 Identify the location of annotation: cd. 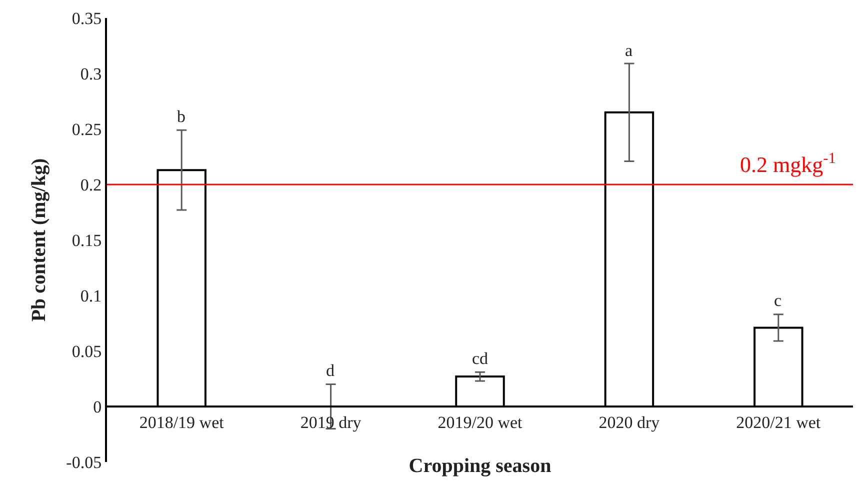
(480, 358).